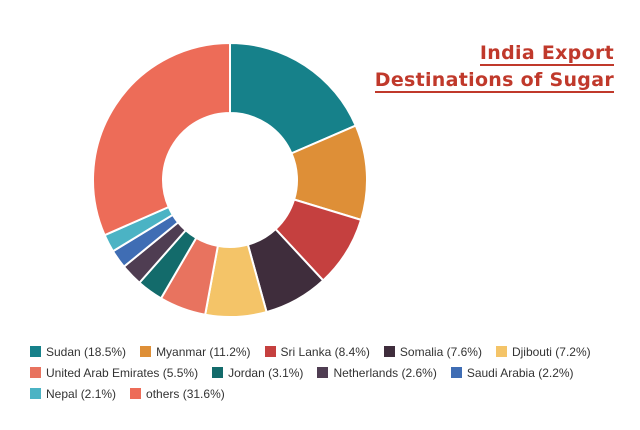 This screenshot has width=640, height=430. What do you see at coordinates (551, 351) in the screenshot?
I see `legend-label-4: Djibouti (7.2%)` at bounding box center [551, 351].